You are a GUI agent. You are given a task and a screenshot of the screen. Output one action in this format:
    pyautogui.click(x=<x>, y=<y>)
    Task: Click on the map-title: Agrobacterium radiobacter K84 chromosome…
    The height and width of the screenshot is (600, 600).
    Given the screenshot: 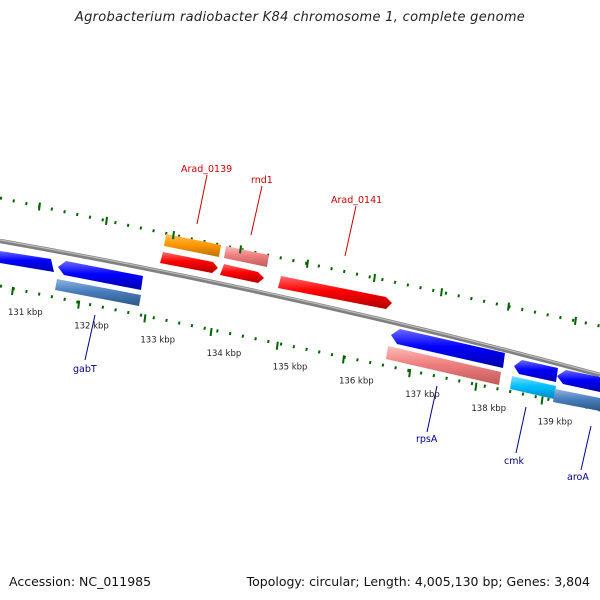 What is the action you would take?
    pyautogui.click(x=300, y=17)
    